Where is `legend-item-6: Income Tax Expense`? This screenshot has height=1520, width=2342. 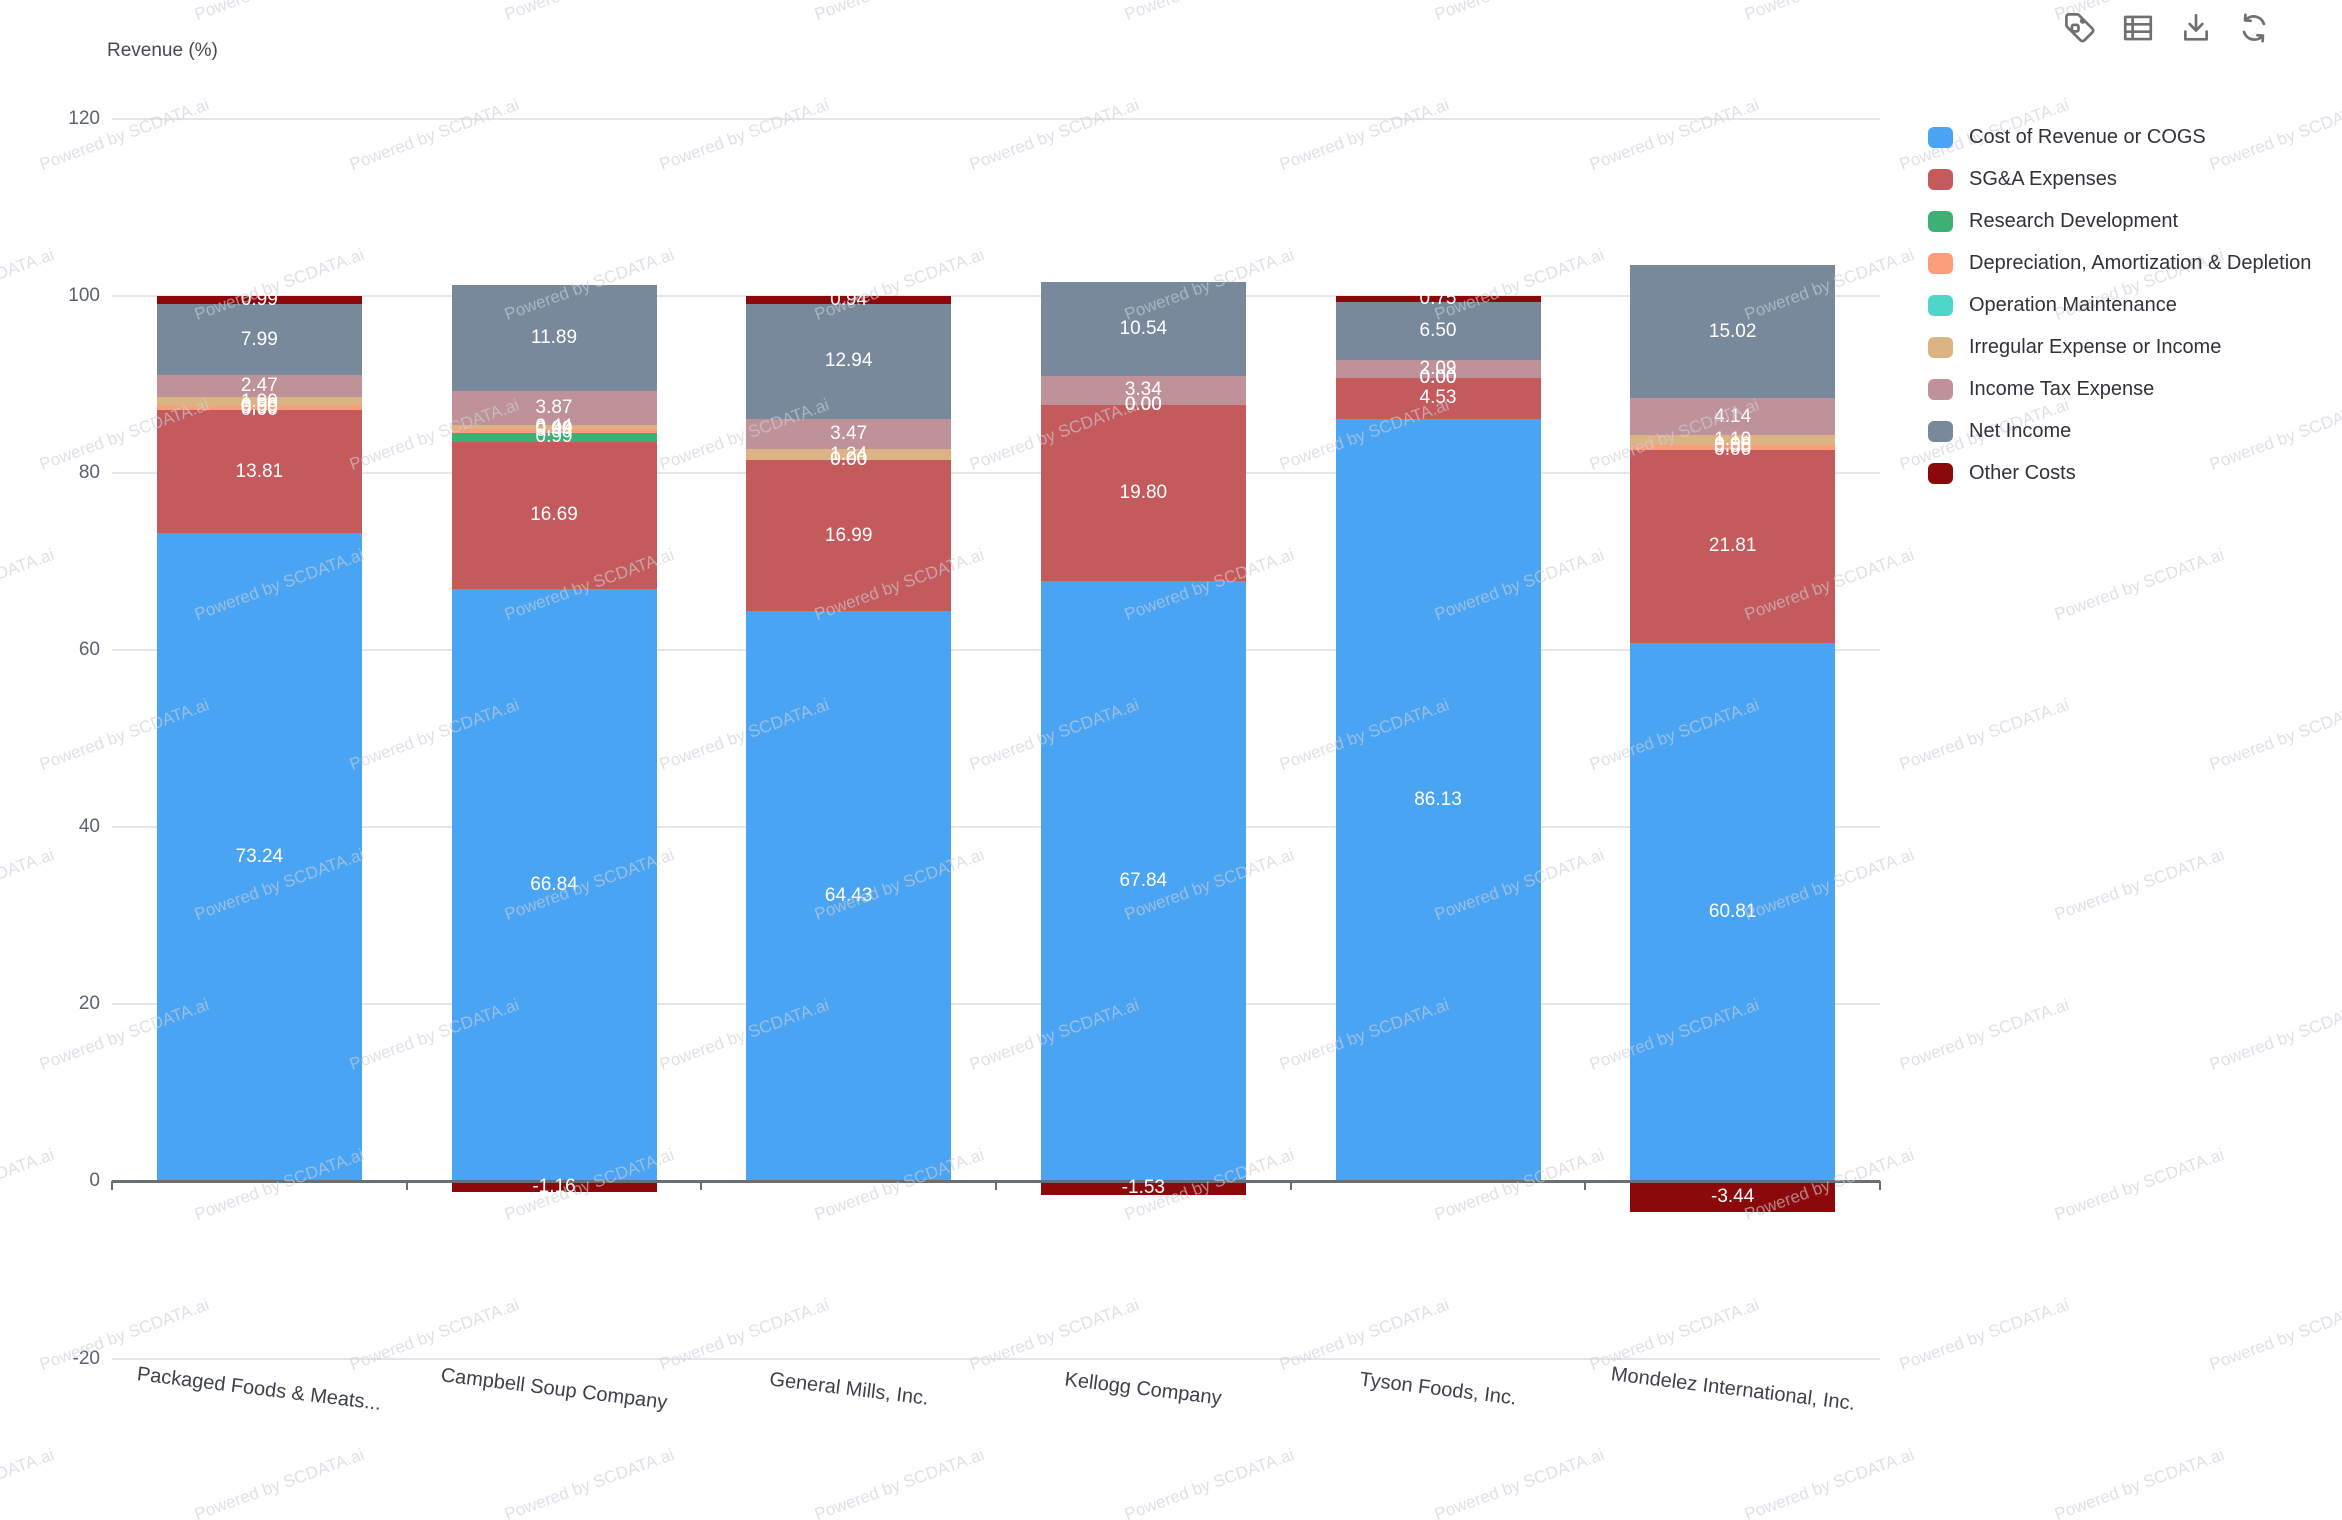
legend-item-6: Income Tax Expense is located at coordinates (2119, 389).